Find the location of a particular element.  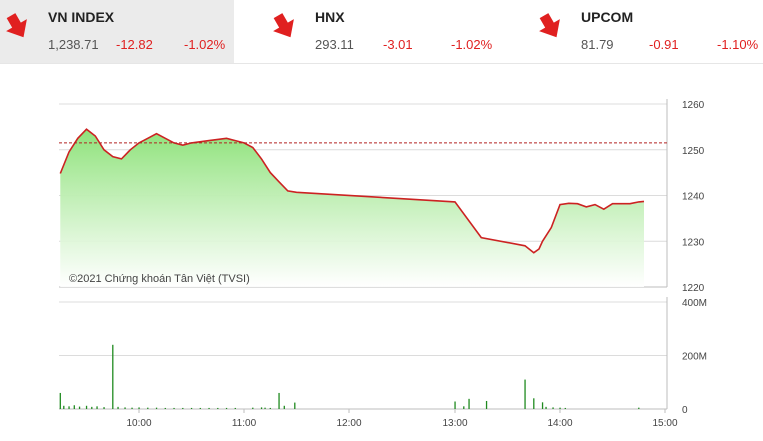

time-tick-label: 15:00 is located at coordinates (664, 423).